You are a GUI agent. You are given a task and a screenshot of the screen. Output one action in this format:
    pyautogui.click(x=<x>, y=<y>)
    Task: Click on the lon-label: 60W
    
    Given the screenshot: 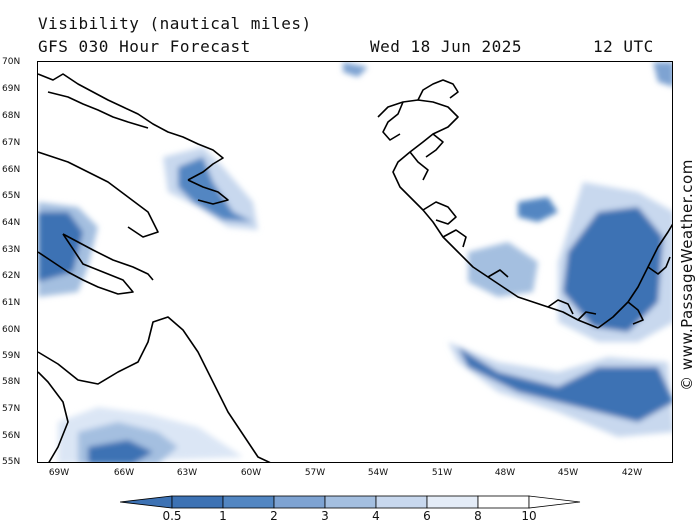 What is the action you would take?
    pyautogui.click(x=251, y=473)
    